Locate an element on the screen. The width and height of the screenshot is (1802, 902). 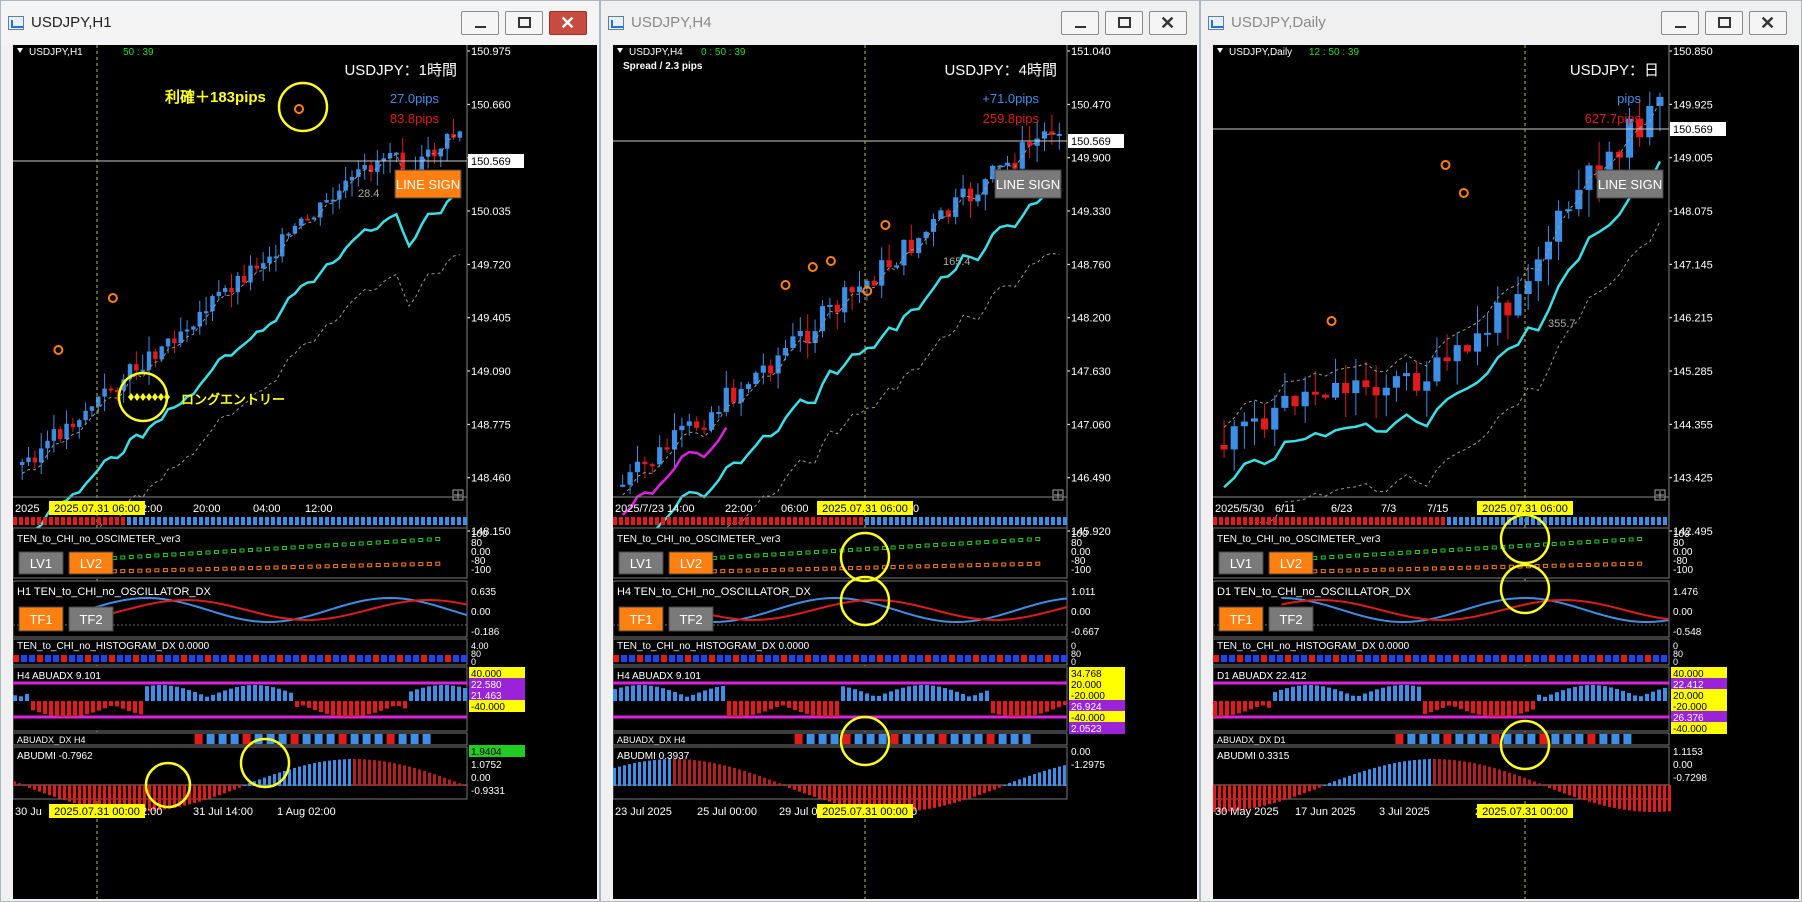
title-bar: USDJPY,Daily ✕ is located at coordinates (1501, 23).